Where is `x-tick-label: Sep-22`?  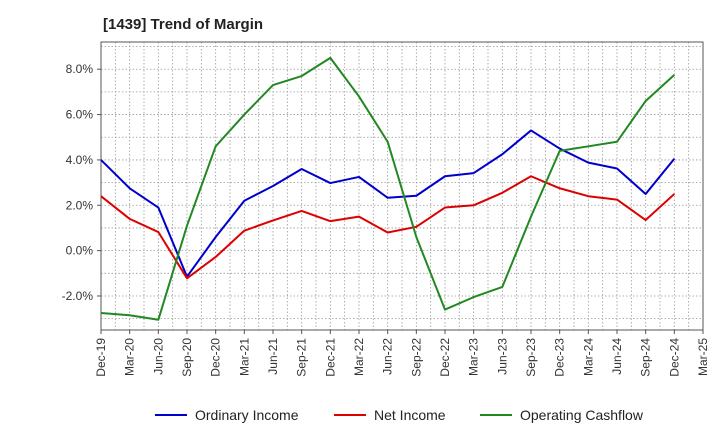 x-tick-label: Sep-22 is located at coordinates (416, 357).